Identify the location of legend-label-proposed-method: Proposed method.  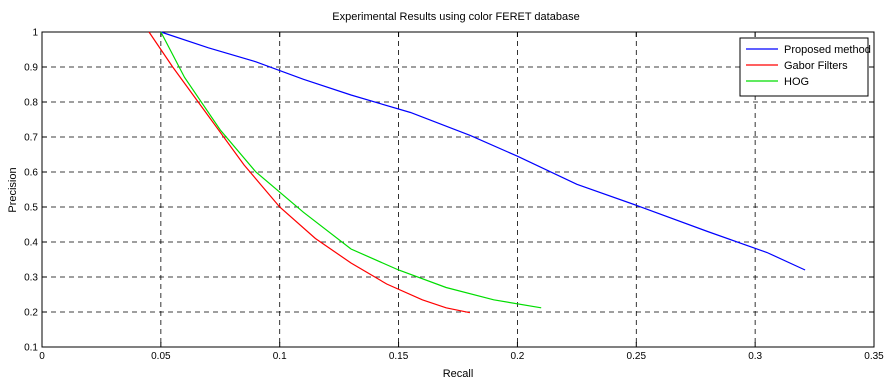
(827, 50).